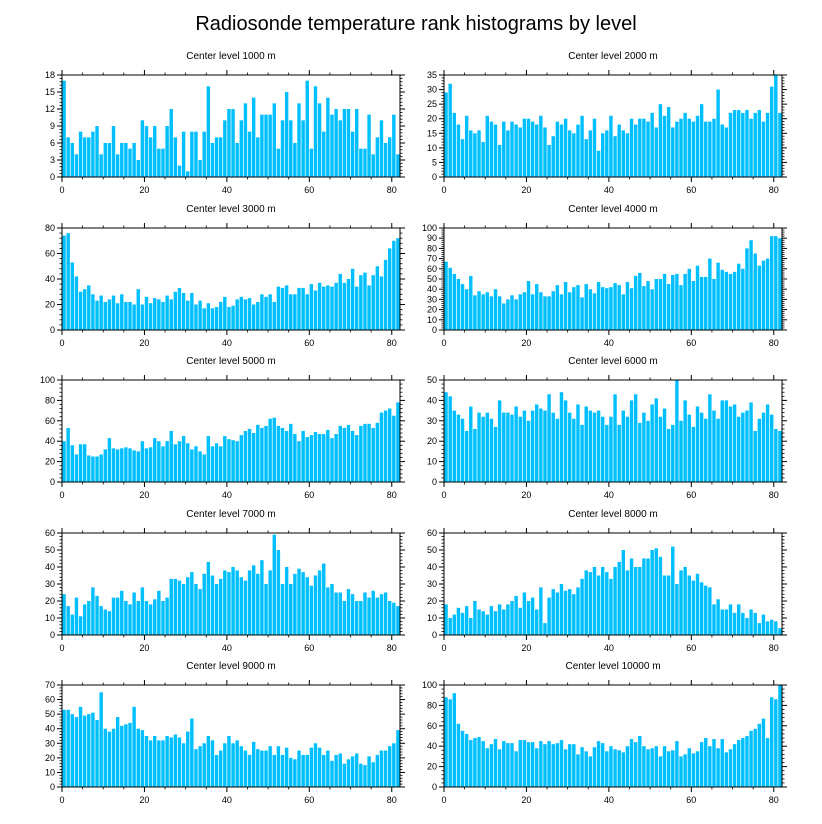 This screenshot has height=824, width=822. Describe the element at coordinates (613, 126) in the screenshot. I see `plot-frame` at that location.